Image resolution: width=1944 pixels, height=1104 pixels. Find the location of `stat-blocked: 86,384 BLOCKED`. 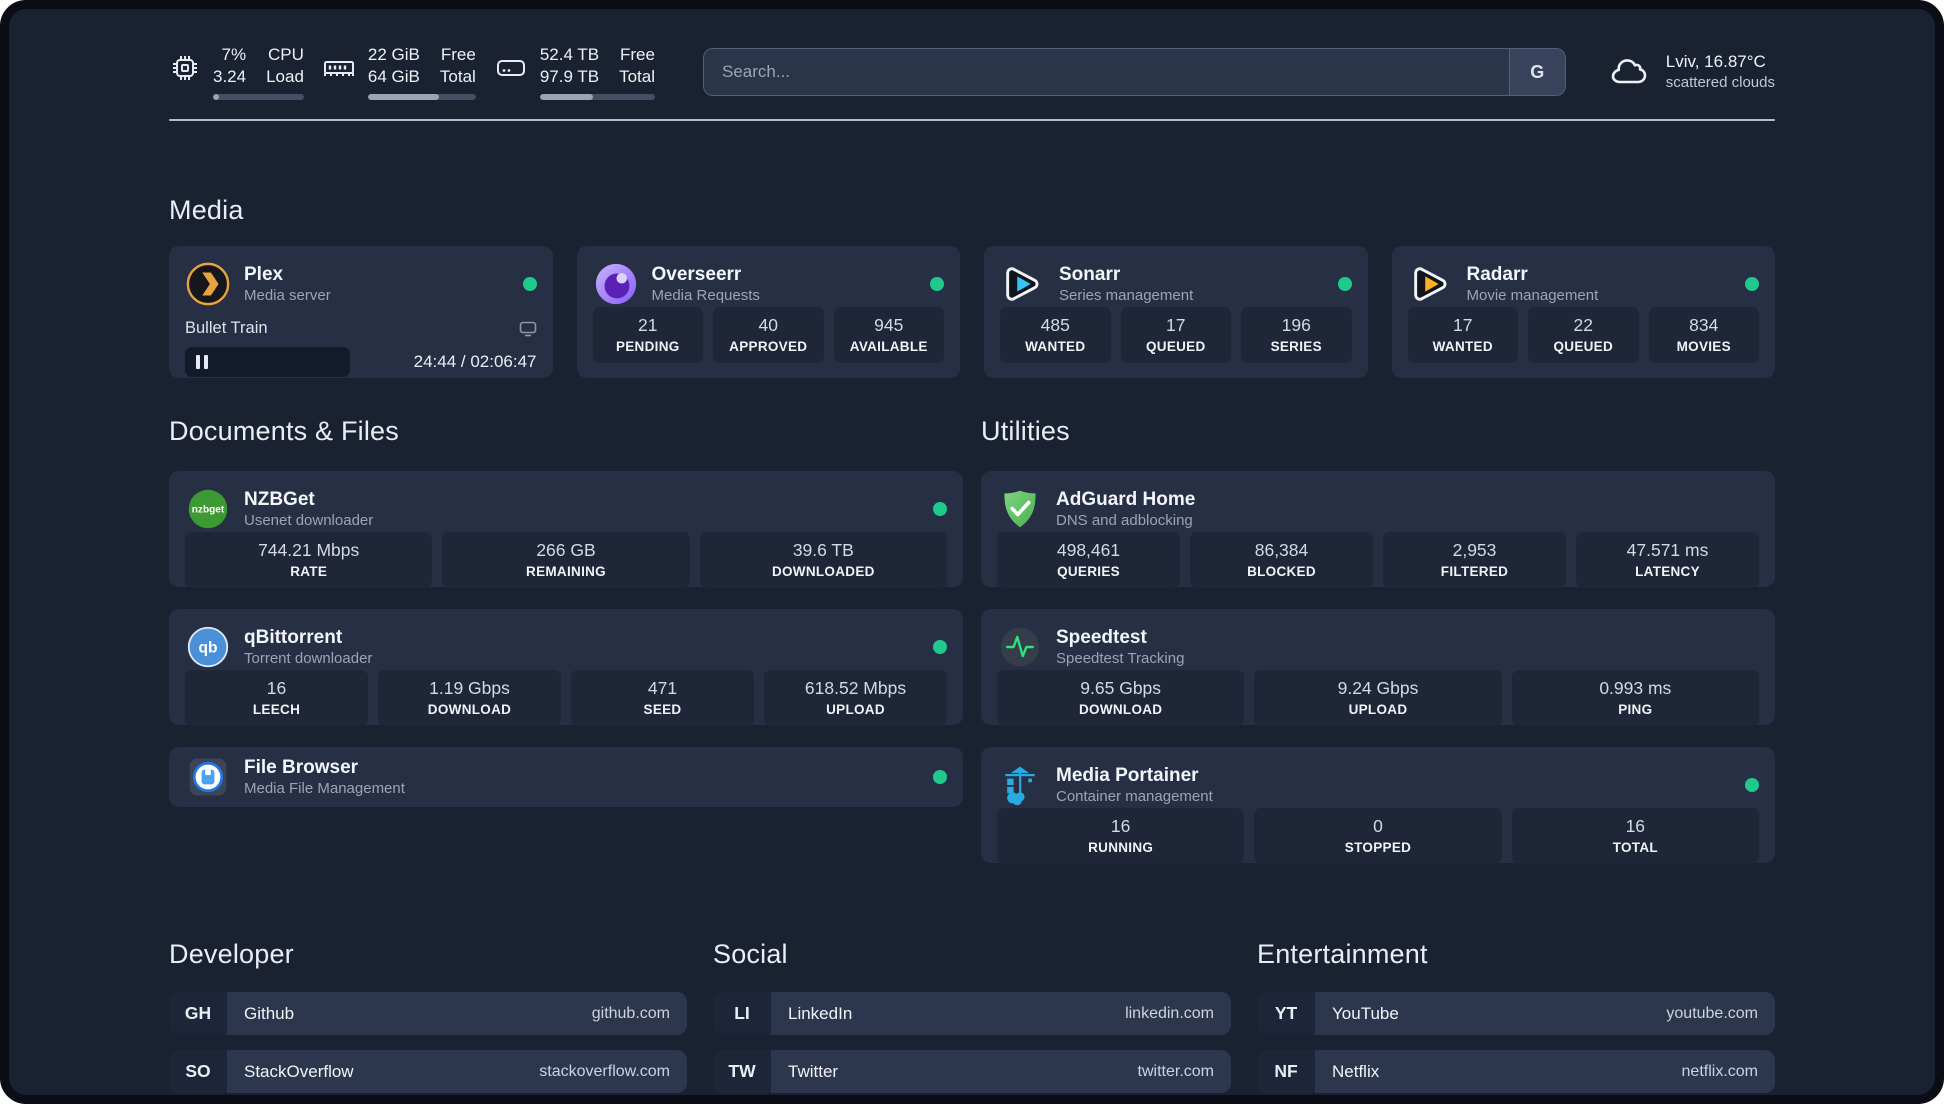

stat-blocked: 86,384 BLOCKED is located at coordinates (1281, 560).